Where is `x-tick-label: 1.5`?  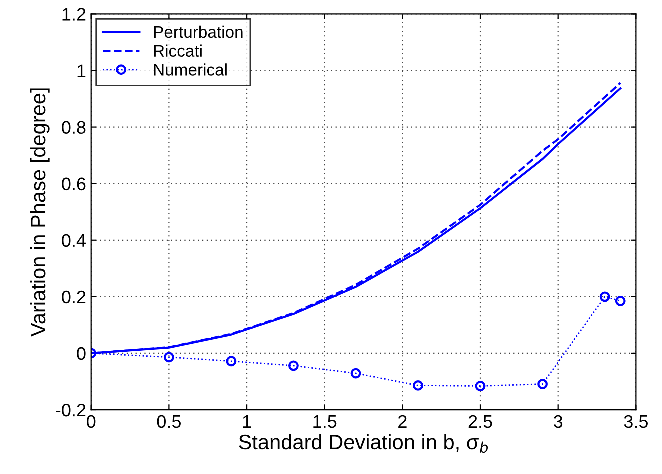
x-tick-label: 1.5 is located at coordinates (325, 422).